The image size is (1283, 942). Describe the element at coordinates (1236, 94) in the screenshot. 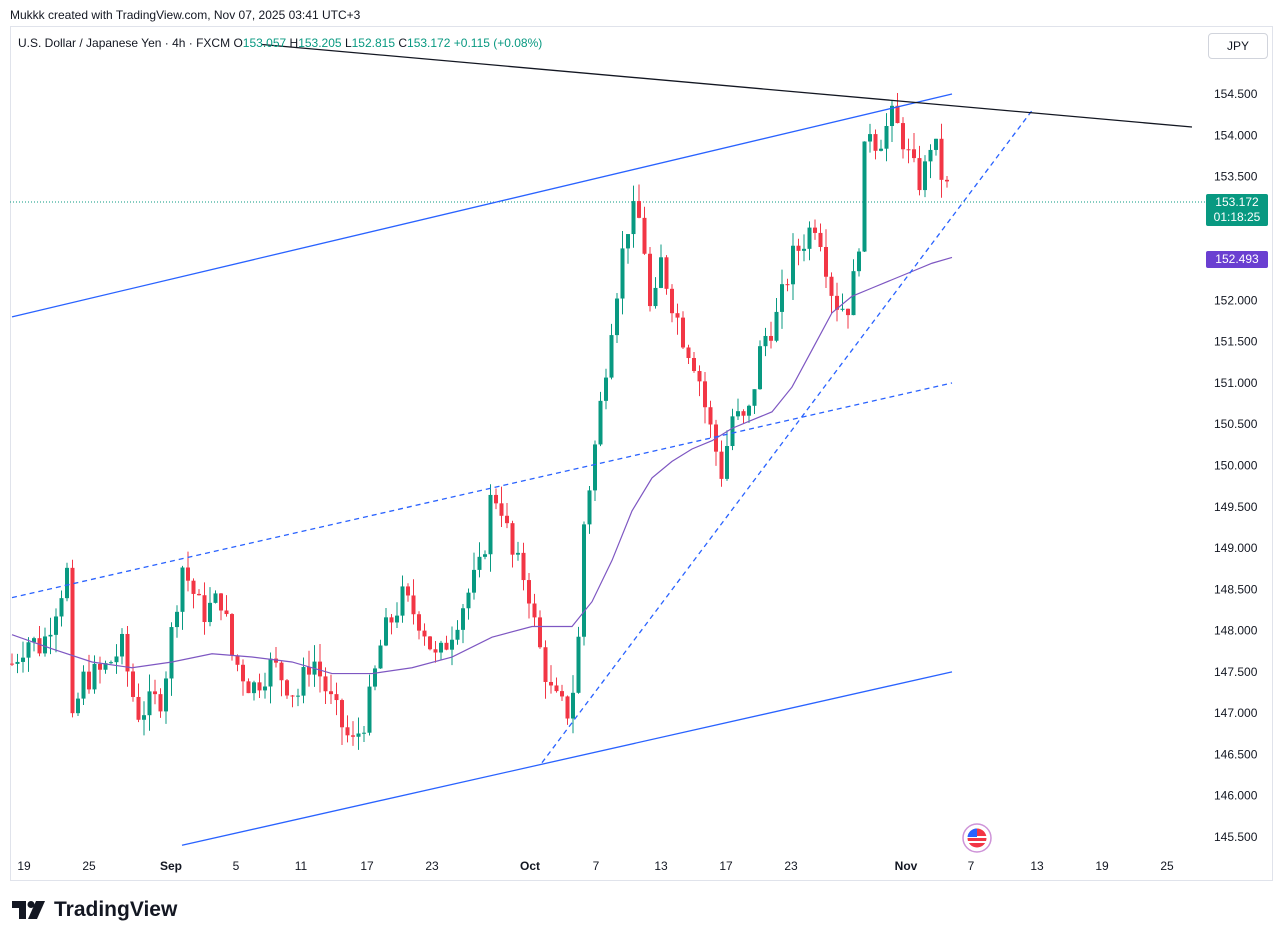

I see `price-tick-label: 154.500` at that location.